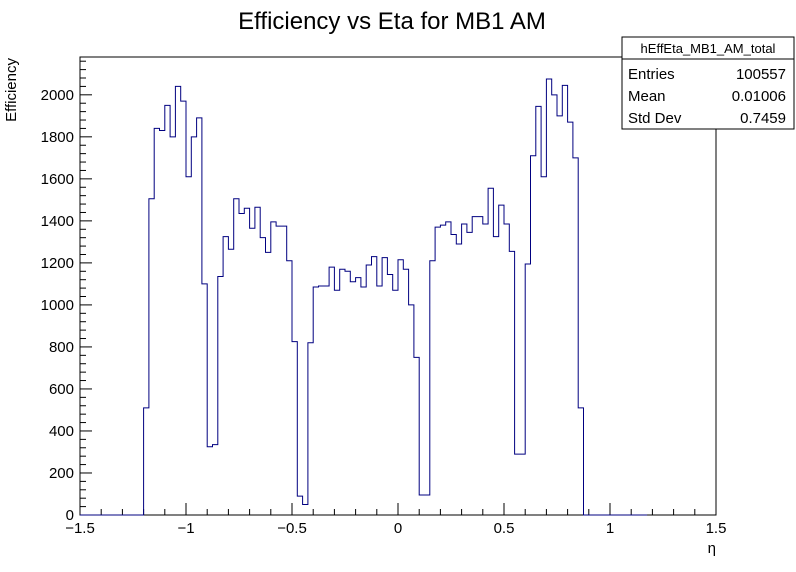  I want to click on stats-stddev-value: 0.7459, so click(763, 118).